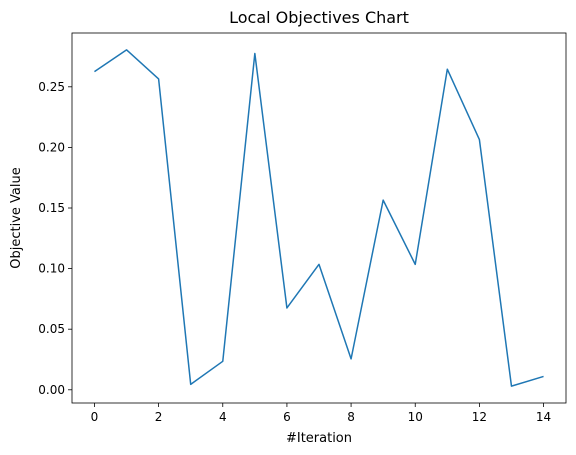 This screenshot has width=576, height=455. Describe the element at coordinates (16, 217) in the screenshot. I see `y-axis-label: Objective Value` at that location.